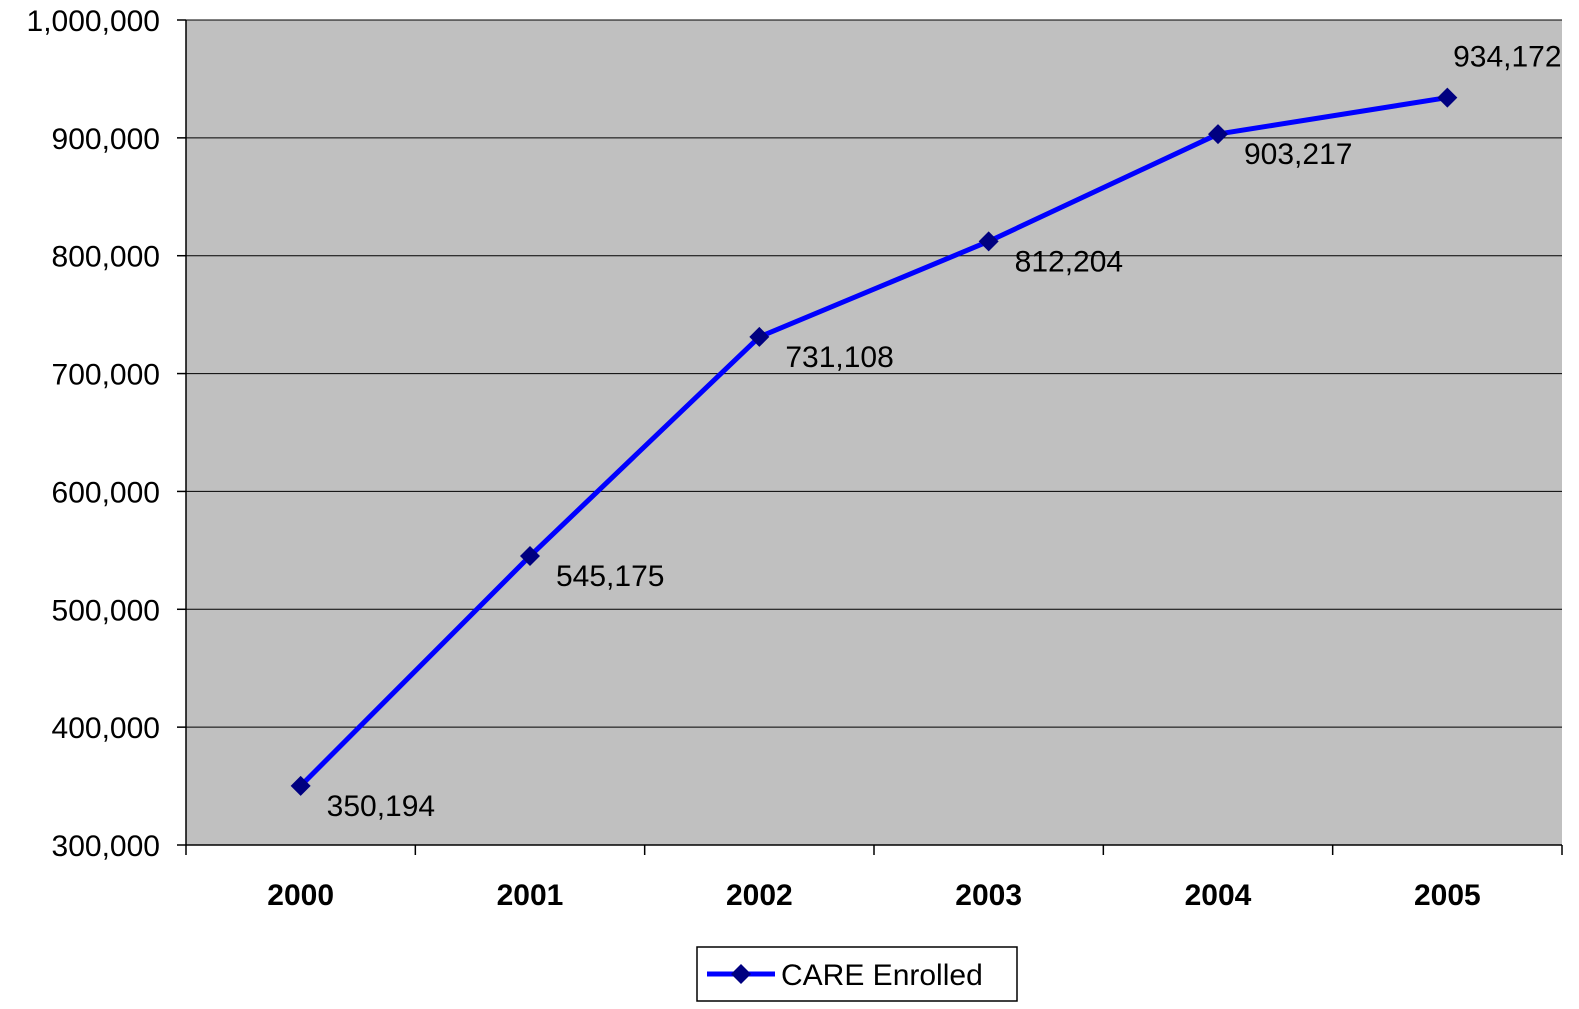  What do you see at coordinates (1218, 895) in the screenshot?
I see `x-tick-label: 2004` at bounding box center [1218, 895].